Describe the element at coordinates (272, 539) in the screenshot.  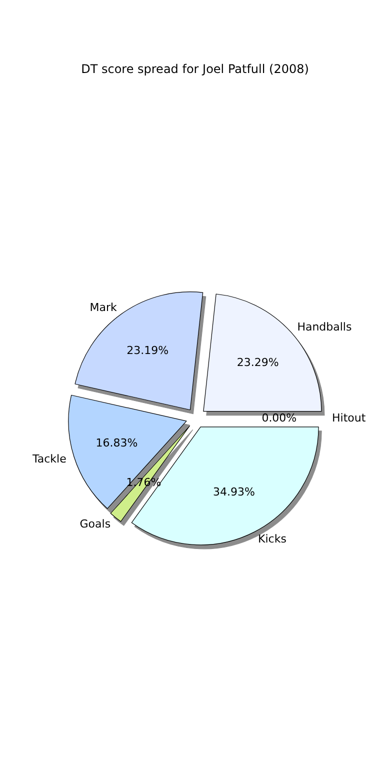
I see `slice-label: Kicks` at that location.